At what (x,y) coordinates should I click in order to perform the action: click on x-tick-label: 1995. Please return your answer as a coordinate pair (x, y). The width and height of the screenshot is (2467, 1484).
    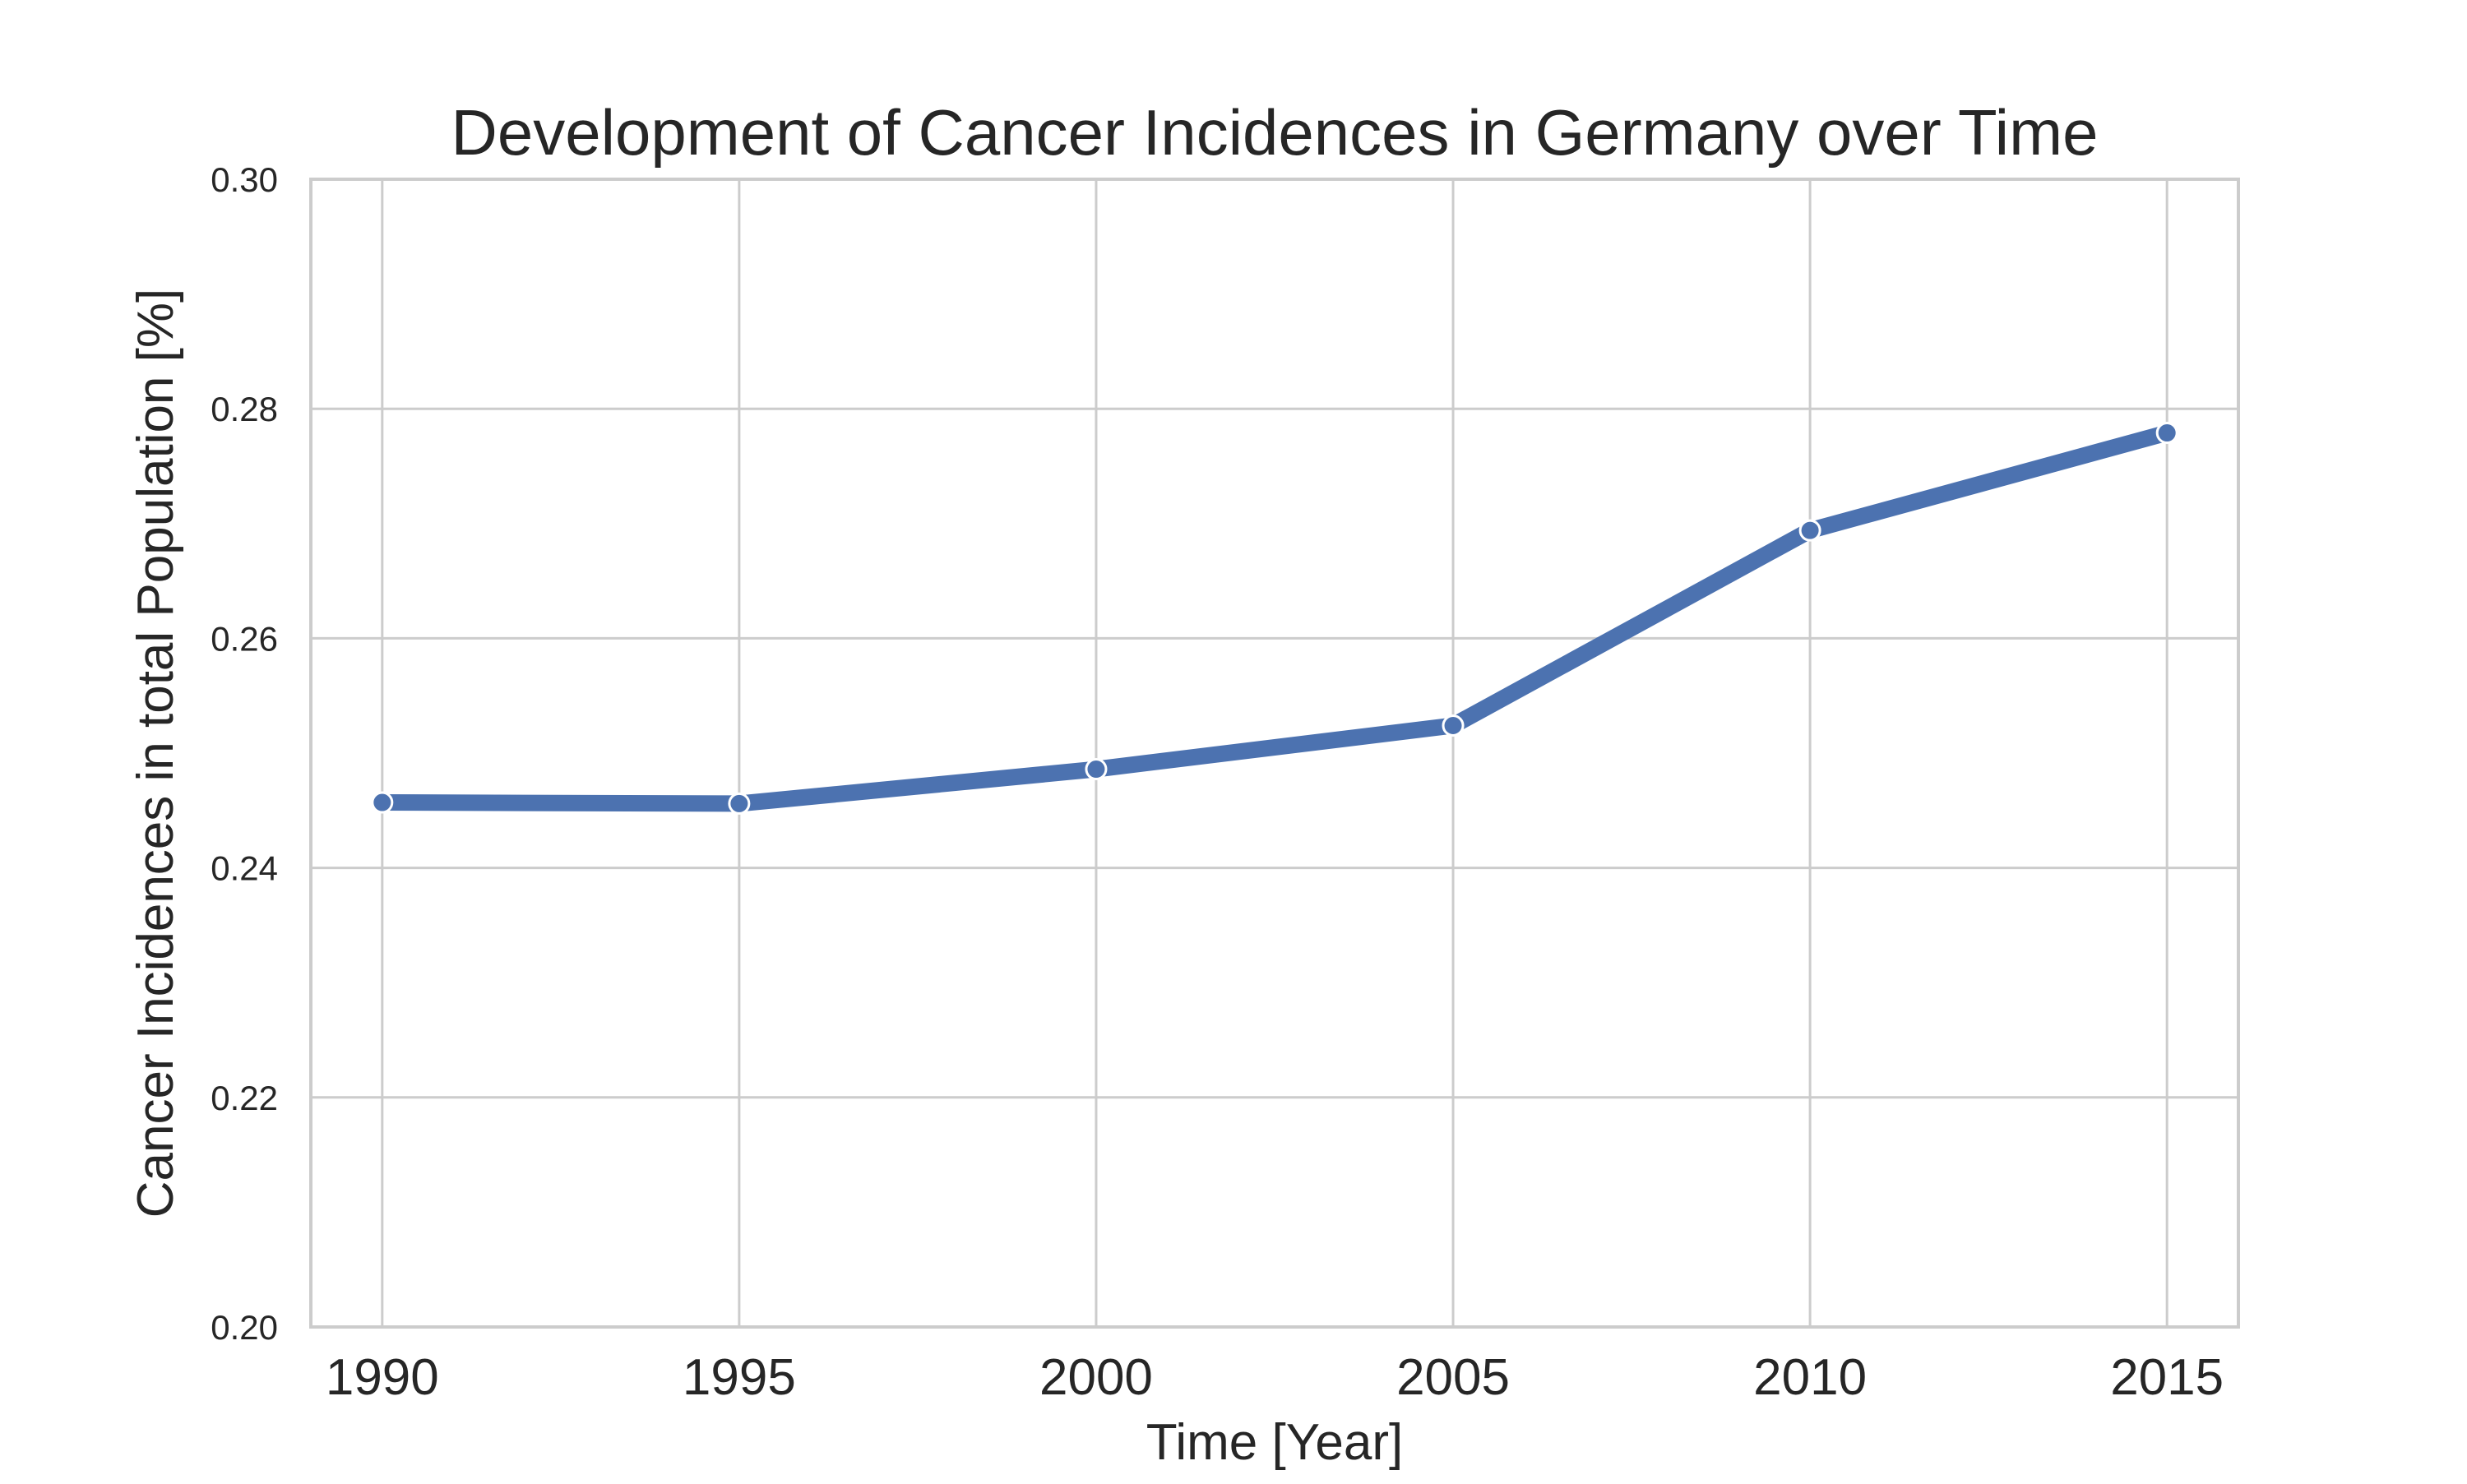
    Looking at the image, I should click on (739, 1378).